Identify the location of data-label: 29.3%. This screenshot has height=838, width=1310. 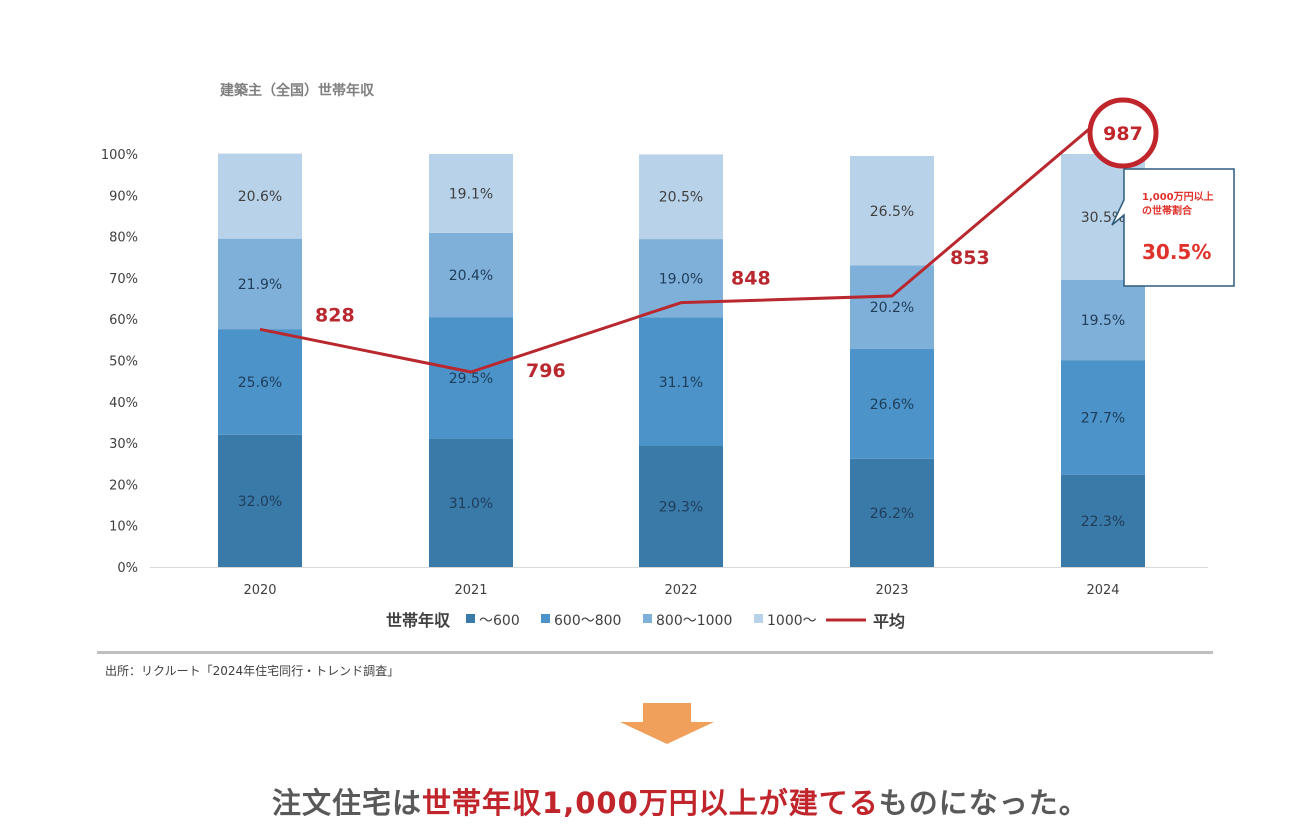
(681, 507).